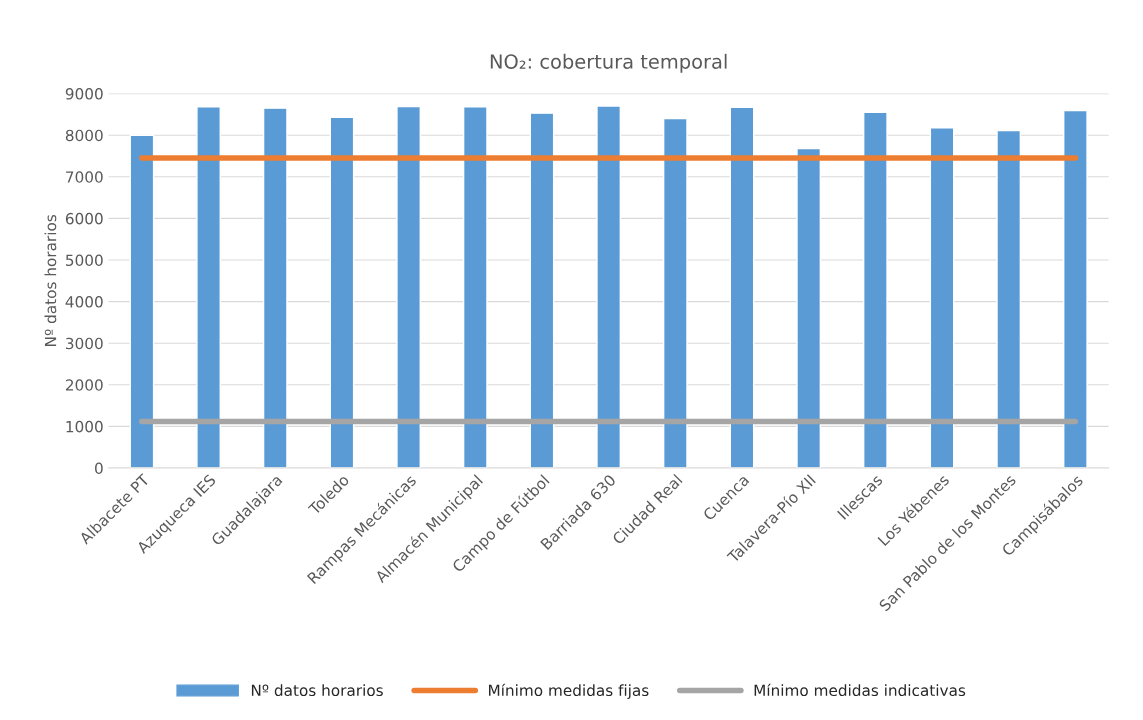  Describe the element at coordinates (84, 94) in the screenshot. I see `y-tick-label: 9000` at that location.